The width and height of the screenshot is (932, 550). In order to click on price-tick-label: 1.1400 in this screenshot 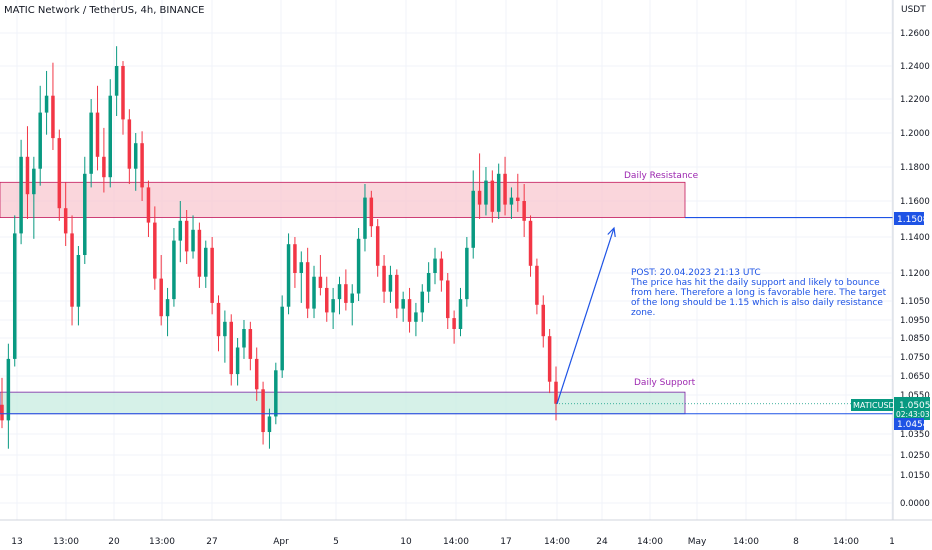, I will do `click(915, 238)`.